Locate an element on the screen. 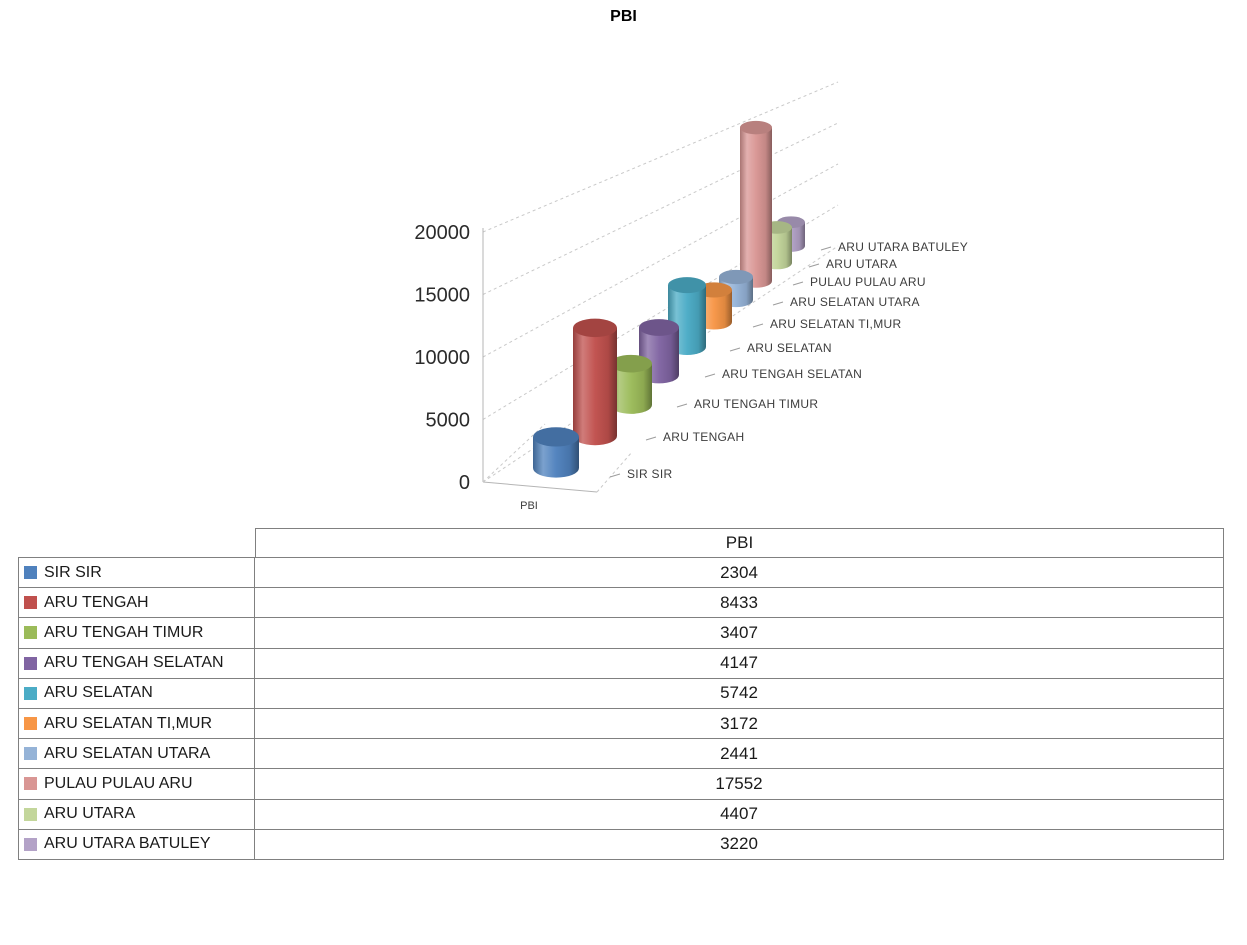 This screenshot has height=945, width=1247. row-label-cell: ARU TENGAH SELATAN is located at coordinates (136, 663).